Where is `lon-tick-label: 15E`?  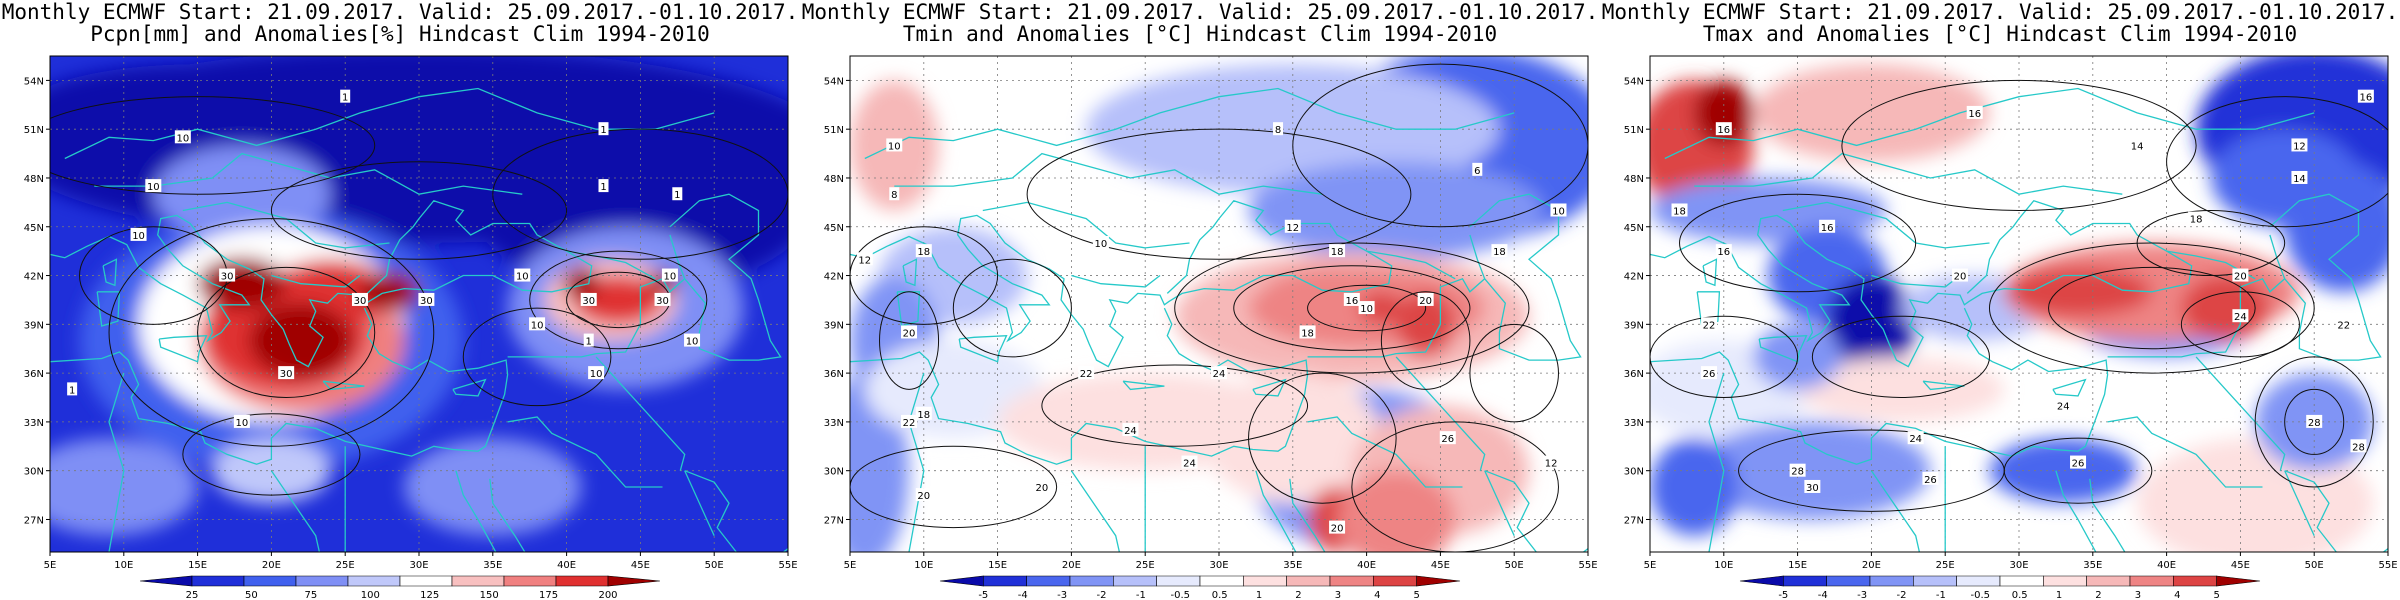 lon-tick-label: 15E is located at coordinates (1797, 565).